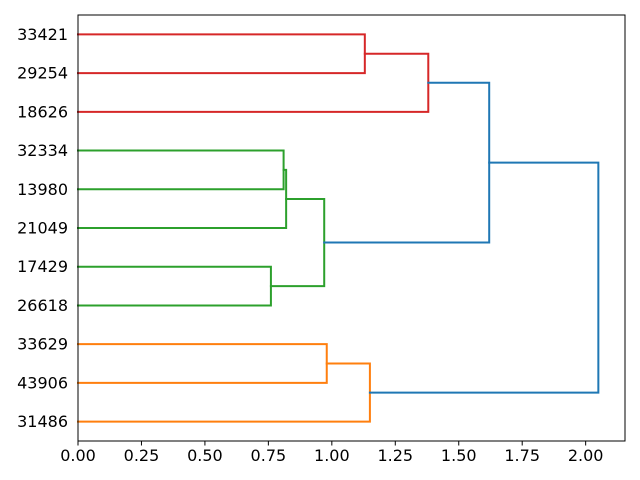 This screenshot has height=480, width=640. What do you see at coordinates (42, 189) in the screenshot?
I see `leaf-label: 13980` at bounding box center [42, 189].